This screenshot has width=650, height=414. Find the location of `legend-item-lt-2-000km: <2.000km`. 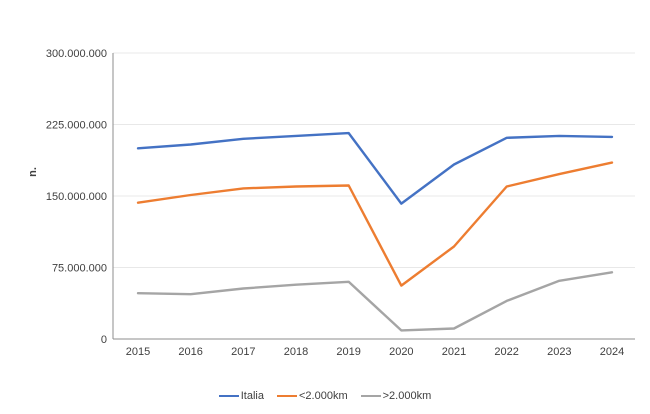

legend-item-lt-2-000km: <2.000km is located at coordinates (312, 396).